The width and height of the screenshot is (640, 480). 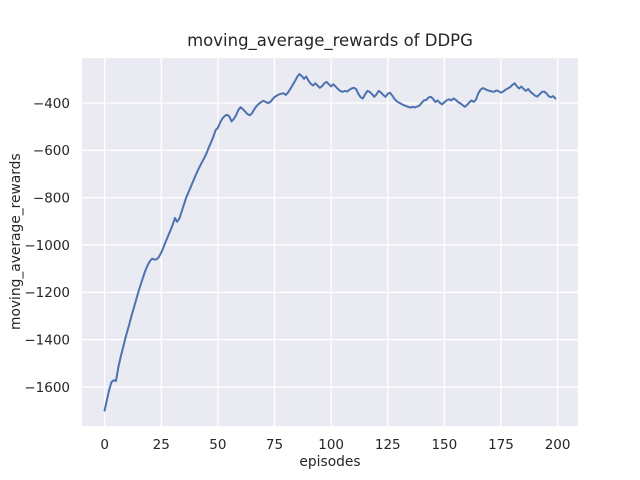 What do you see at coordinates (161, 445) in the screenshot?
I see `x-tick-label: 25` at bounding box center [161, 445].